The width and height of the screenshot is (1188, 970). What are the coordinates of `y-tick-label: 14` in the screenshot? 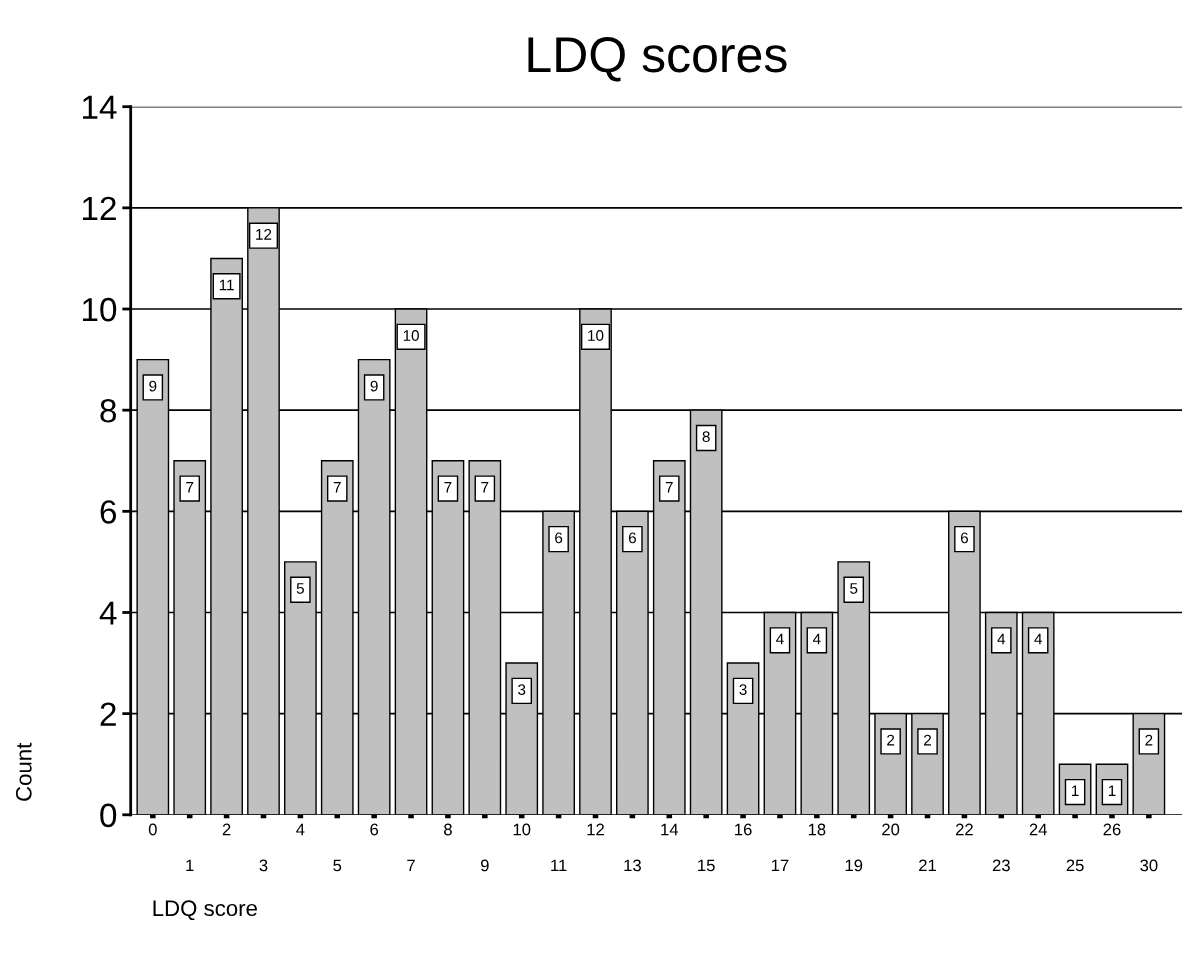 It's located at (99, 107).